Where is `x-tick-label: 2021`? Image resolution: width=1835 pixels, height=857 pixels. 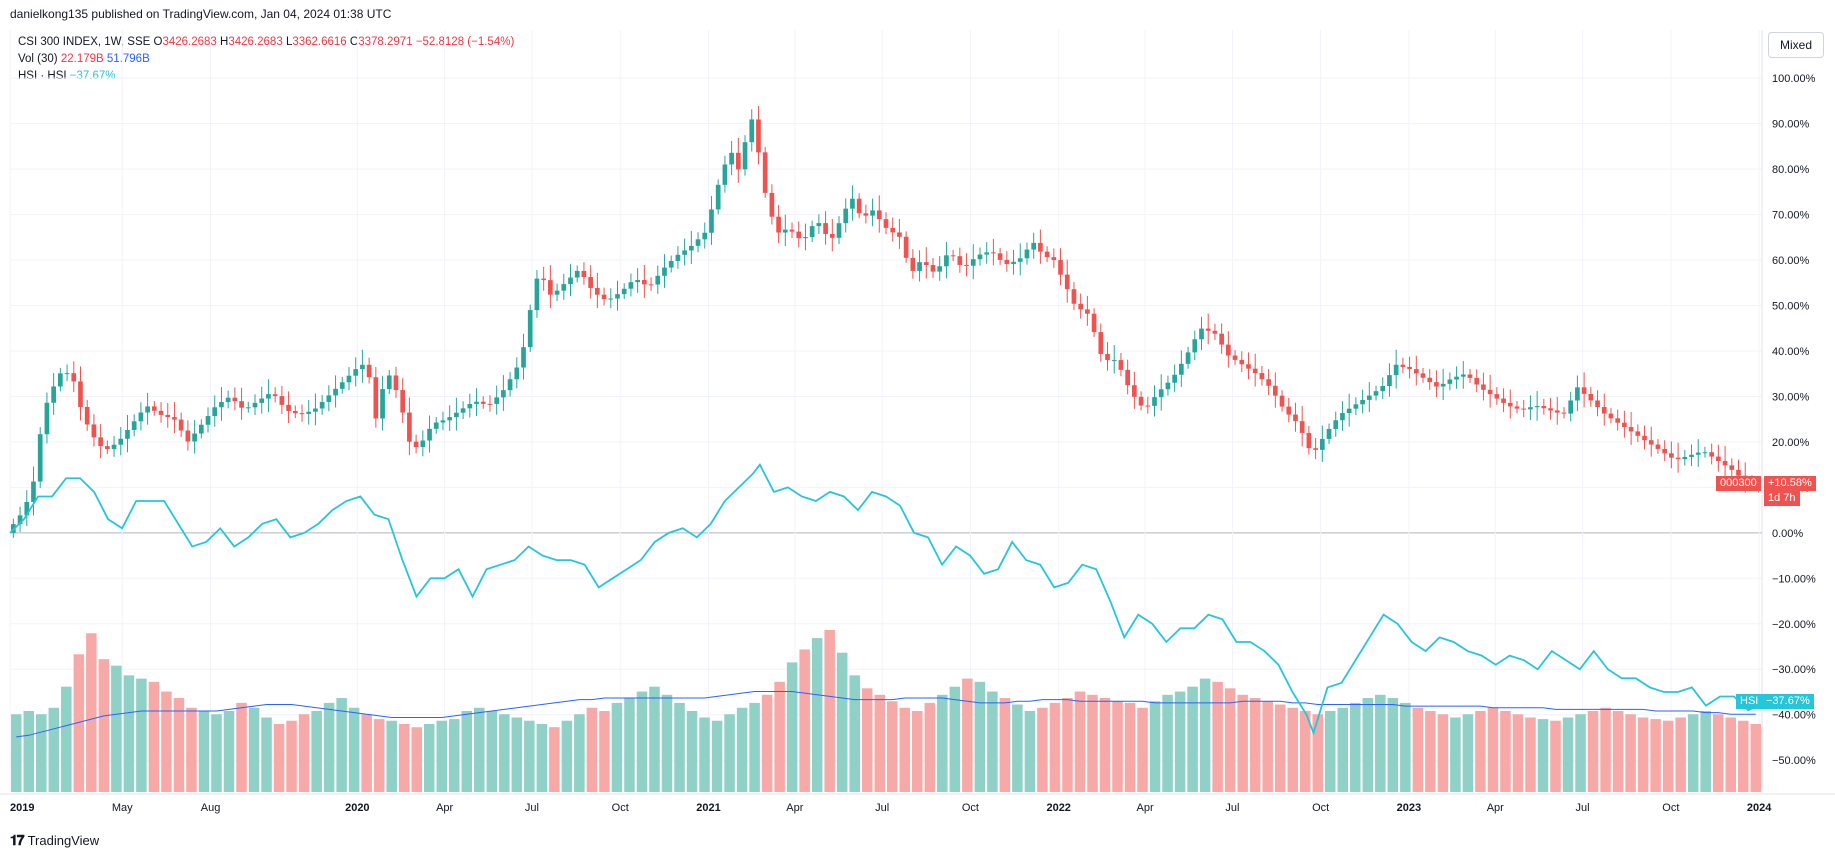
x-tick-label: 2021 is located at coordinates (708, 808).